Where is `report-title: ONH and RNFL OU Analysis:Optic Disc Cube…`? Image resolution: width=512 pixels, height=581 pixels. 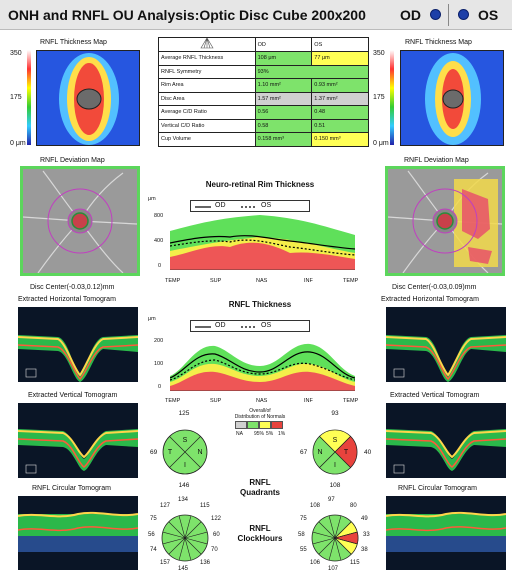 report-title: ONH and RNFL OU Analysis:Optic Disc Cube… is located at coordinates (187, 15).